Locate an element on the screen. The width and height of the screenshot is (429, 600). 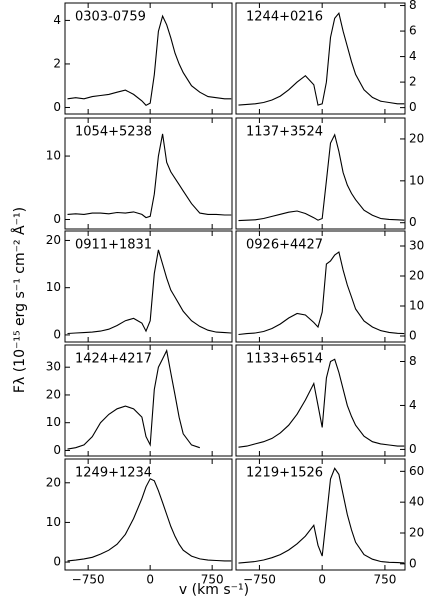
y-tick-label: 40 is located at coordinates (416, 502).